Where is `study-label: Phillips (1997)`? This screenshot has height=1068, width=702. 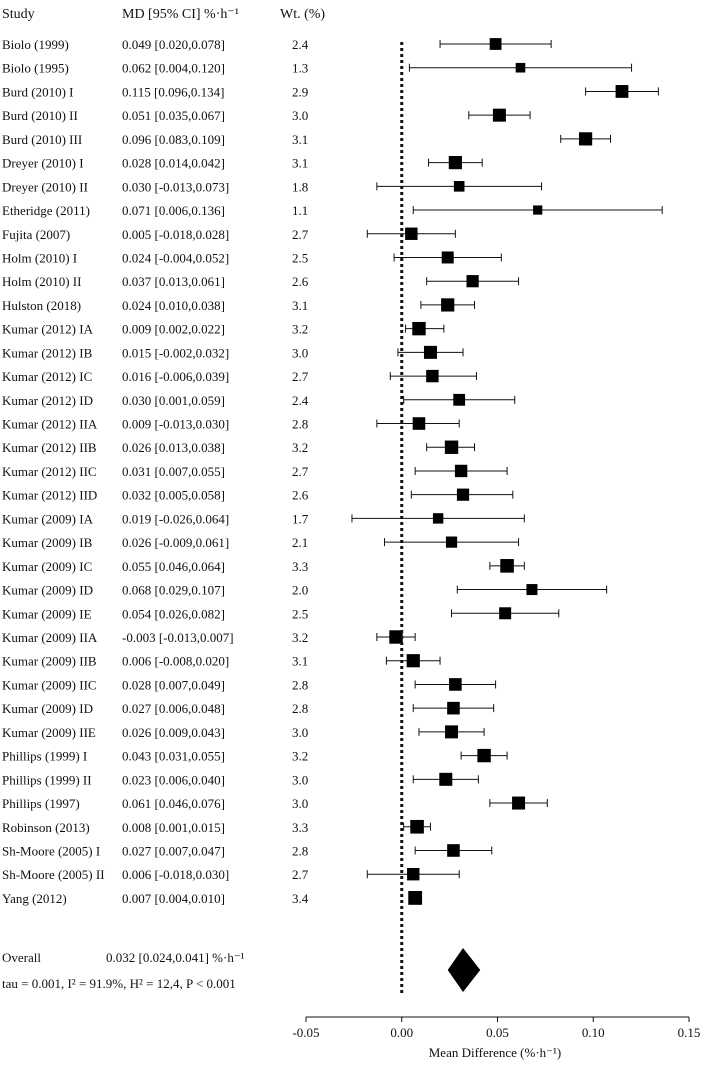 study-label: Phillips (1997) is located at coordinates (41, 803).